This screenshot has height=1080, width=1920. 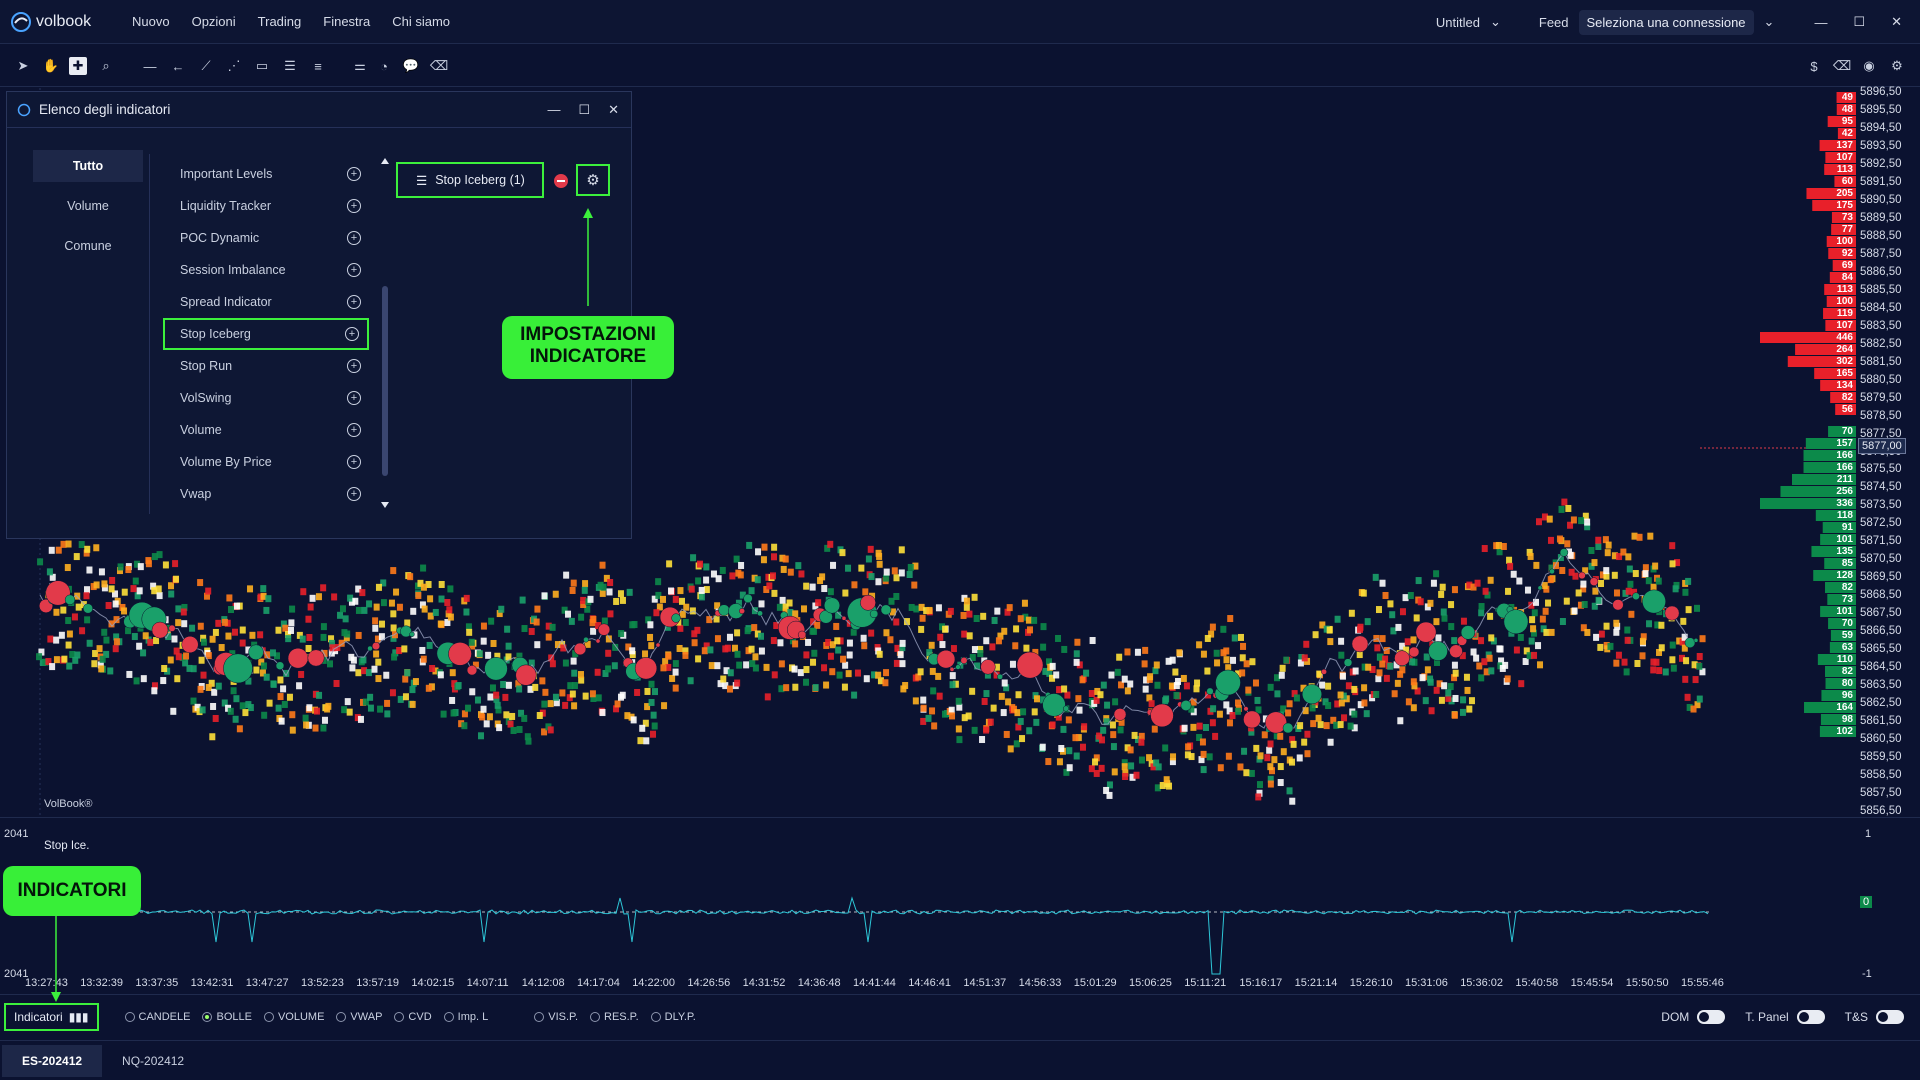 I want to click on pointer-icon: ➤, so click(x=23, y=65).